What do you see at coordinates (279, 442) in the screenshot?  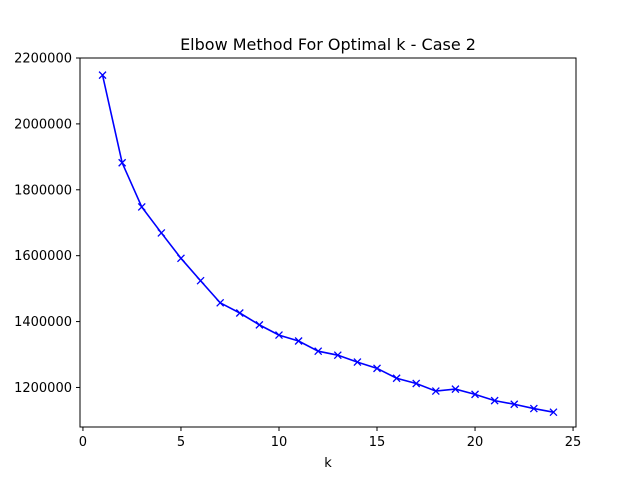 I see `x-tick-label: 10` at bounding box center [279, 442].